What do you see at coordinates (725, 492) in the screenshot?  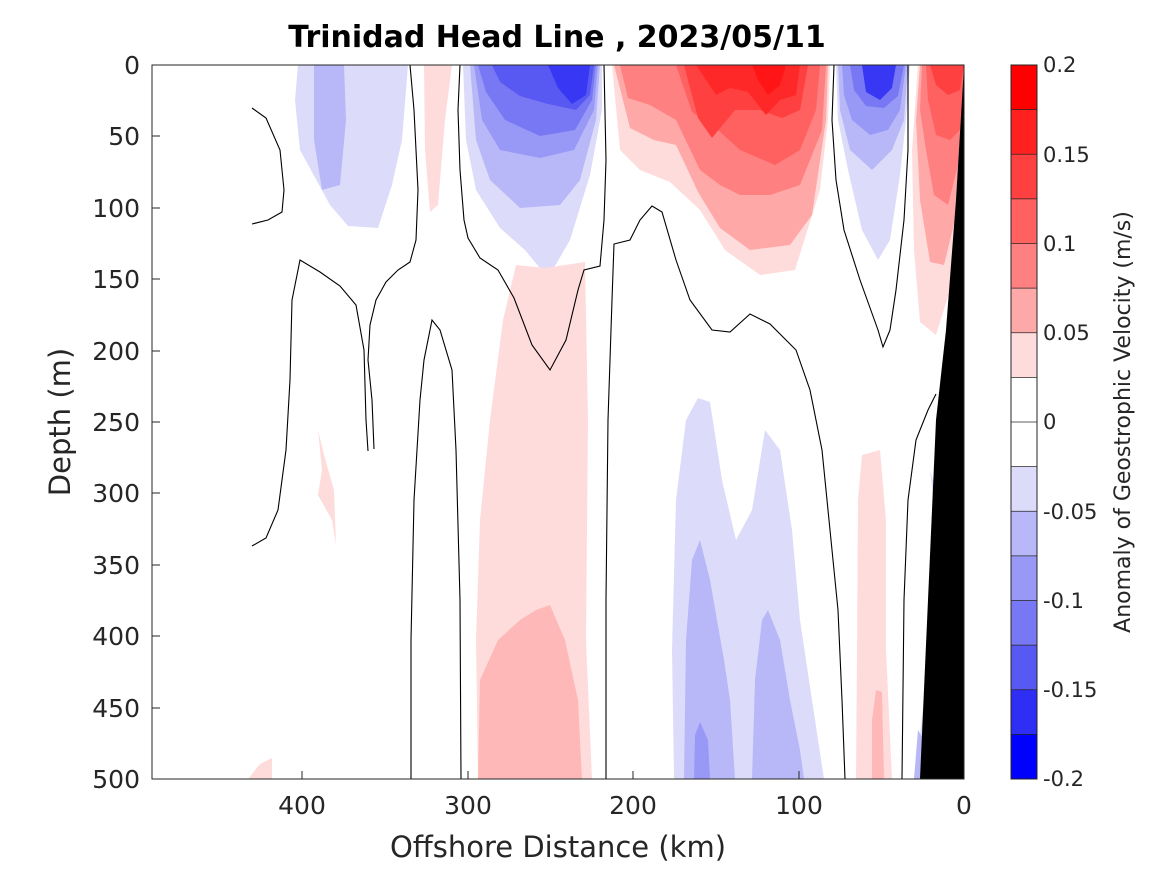 I see `zero-contour-f` at bounding box center [725, 492].